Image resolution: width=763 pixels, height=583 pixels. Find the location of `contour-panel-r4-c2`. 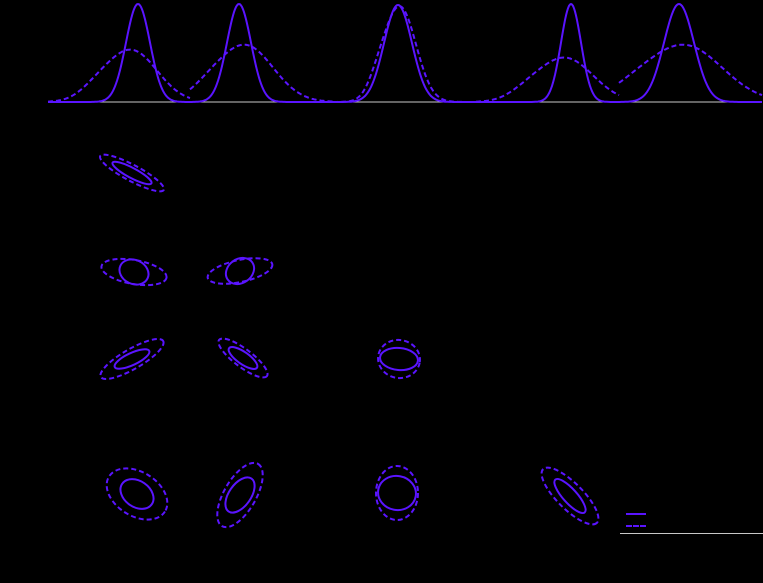

contour-panel-r4-c2 is located at coordinates (397, 493).